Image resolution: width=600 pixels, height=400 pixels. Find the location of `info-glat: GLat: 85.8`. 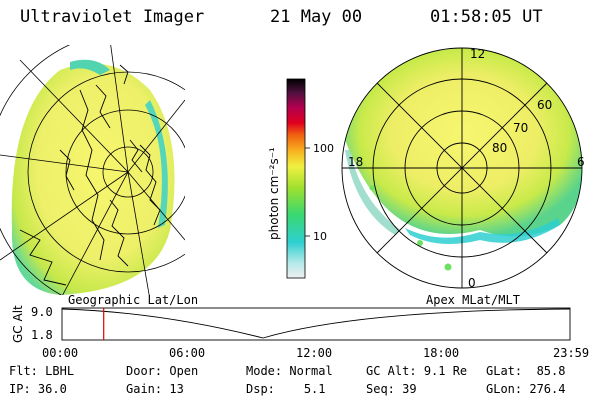

info-glat: GLat: 85.8 is located at coordinates (526, 371).